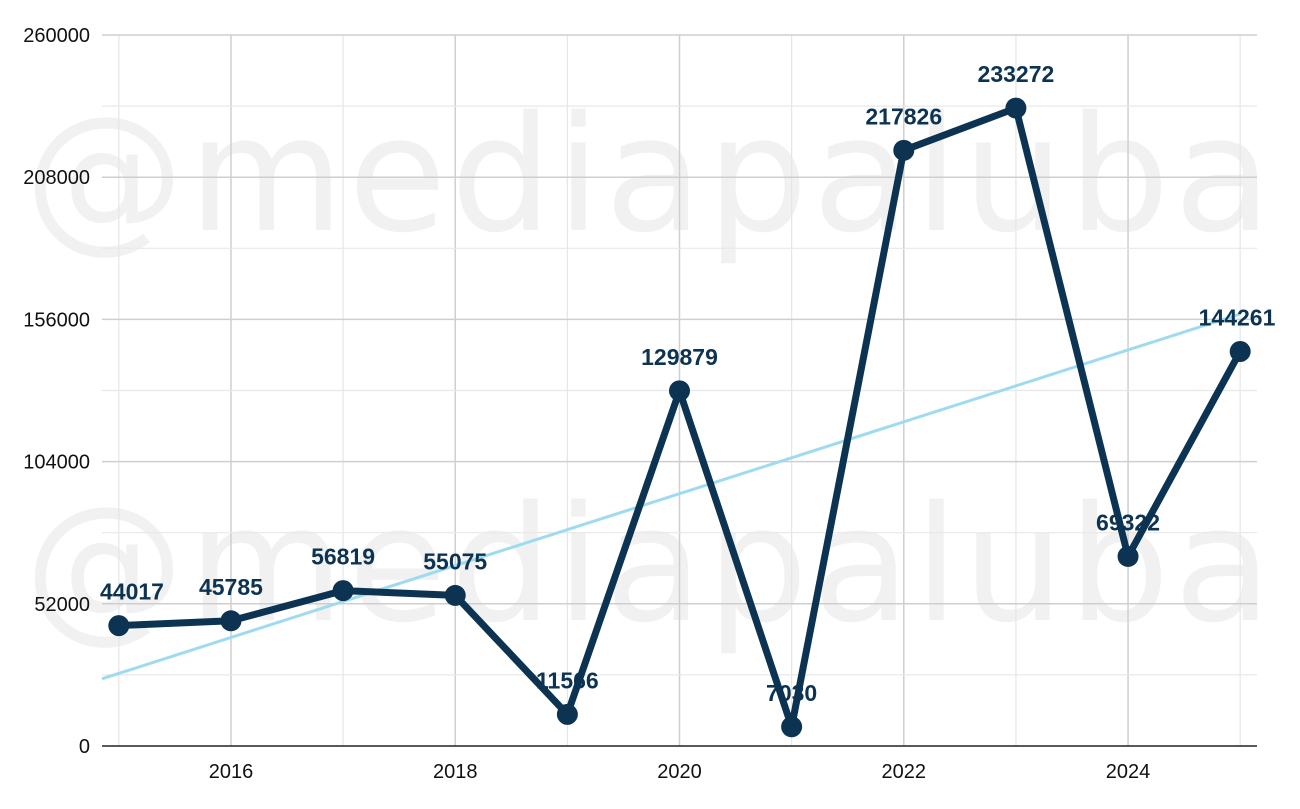 The width and height of the screenshot is (1300, 809). I want to click on y-tick-label: 52000, so click(62, 605).